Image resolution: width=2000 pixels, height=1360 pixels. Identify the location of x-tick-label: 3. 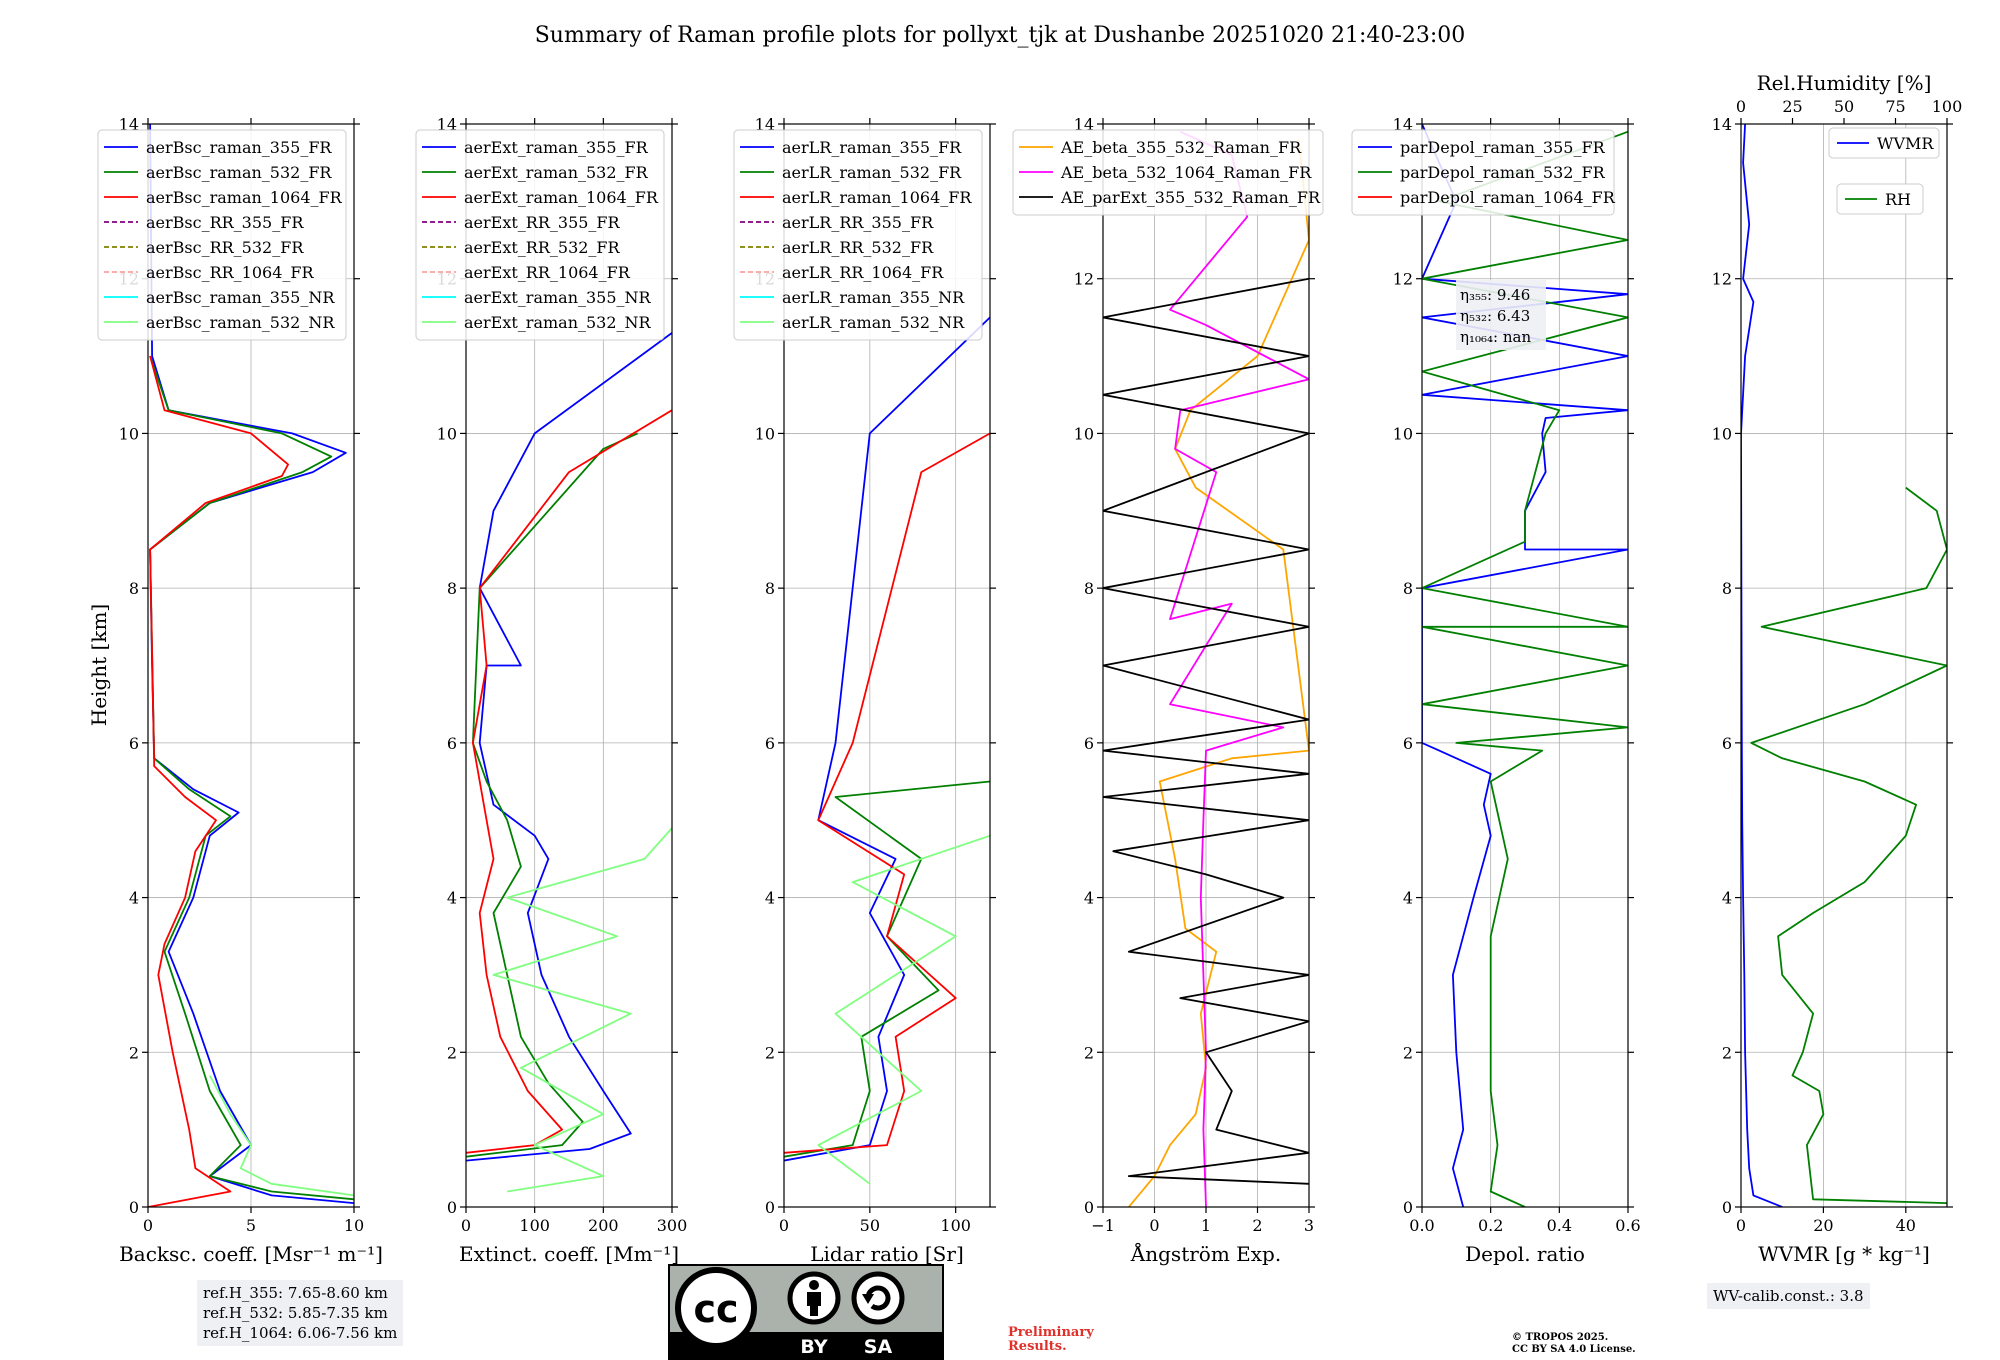
(1309, 1225).